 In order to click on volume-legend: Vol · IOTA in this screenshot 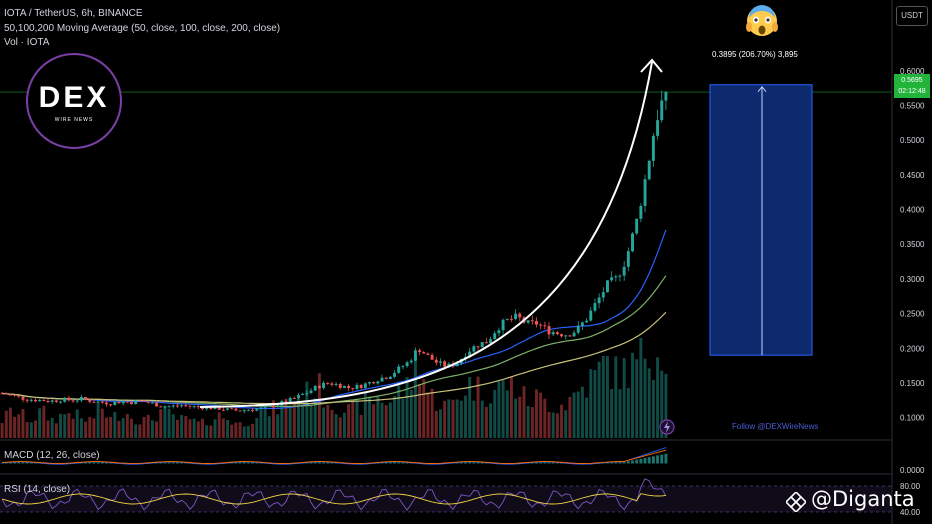, I will do `click(27, 42)`.